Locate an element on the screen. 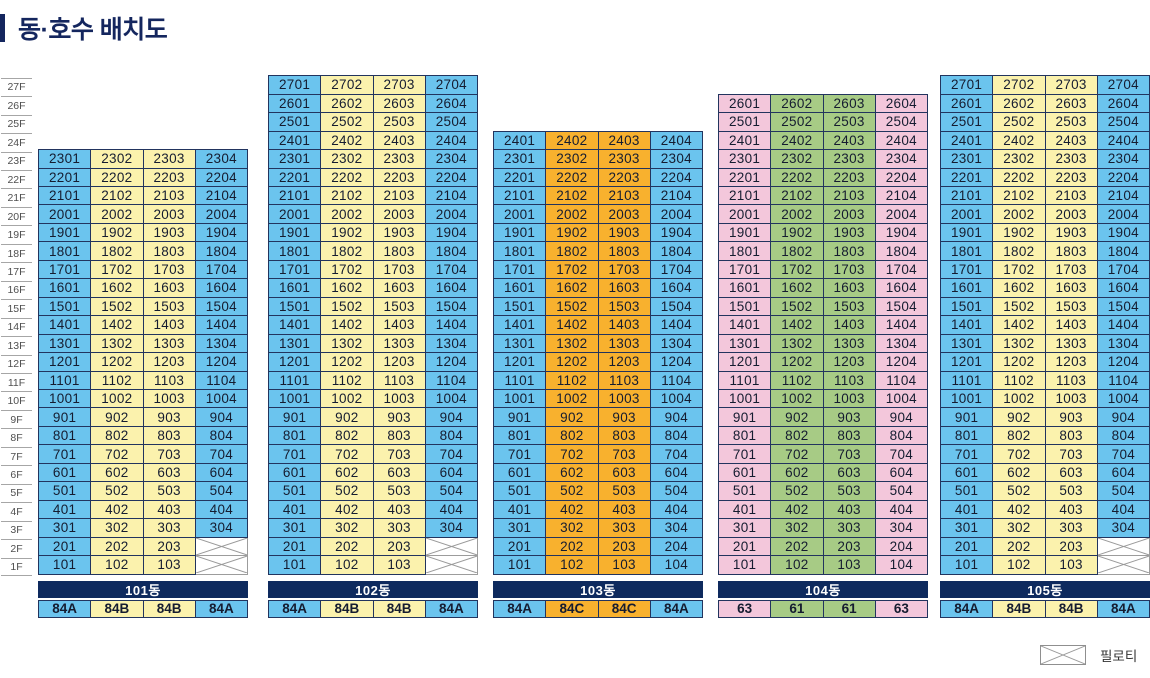 The image size is (1150, 678). unit-cell: 1704 is located at coordinates (221, 269).